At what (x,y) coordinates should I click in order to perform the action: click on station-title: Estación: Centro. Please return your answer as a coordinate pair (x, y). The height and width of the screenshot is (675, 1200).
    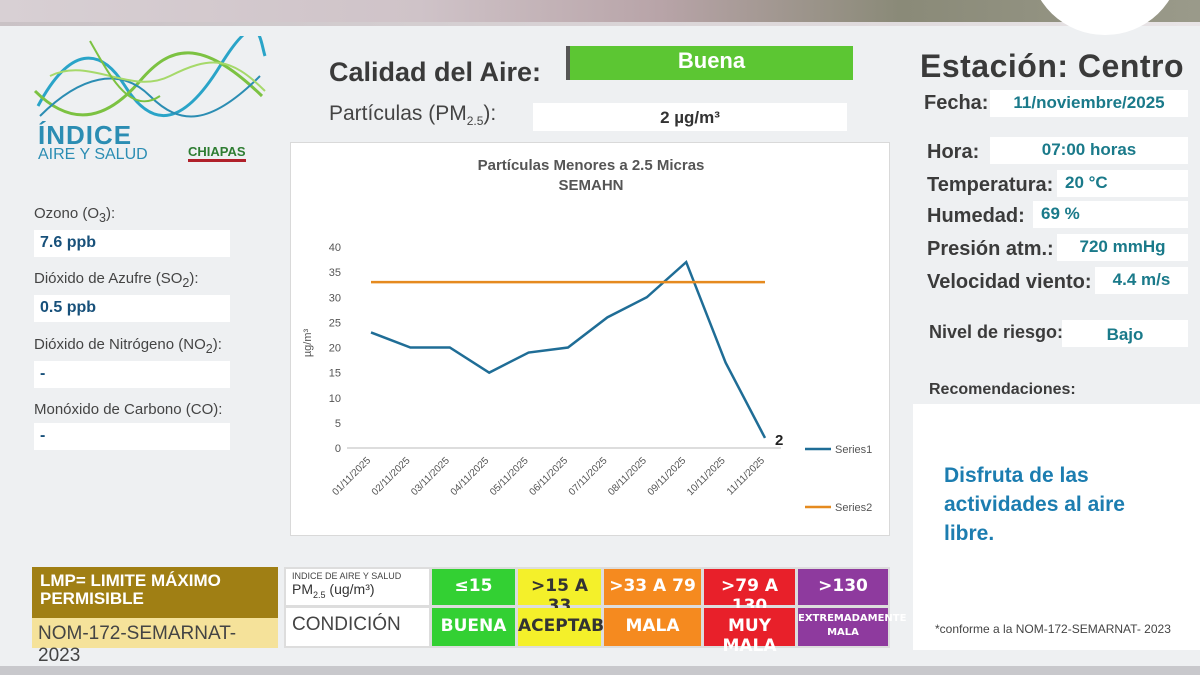
    Looking at the image, I should click on (1052, 66).